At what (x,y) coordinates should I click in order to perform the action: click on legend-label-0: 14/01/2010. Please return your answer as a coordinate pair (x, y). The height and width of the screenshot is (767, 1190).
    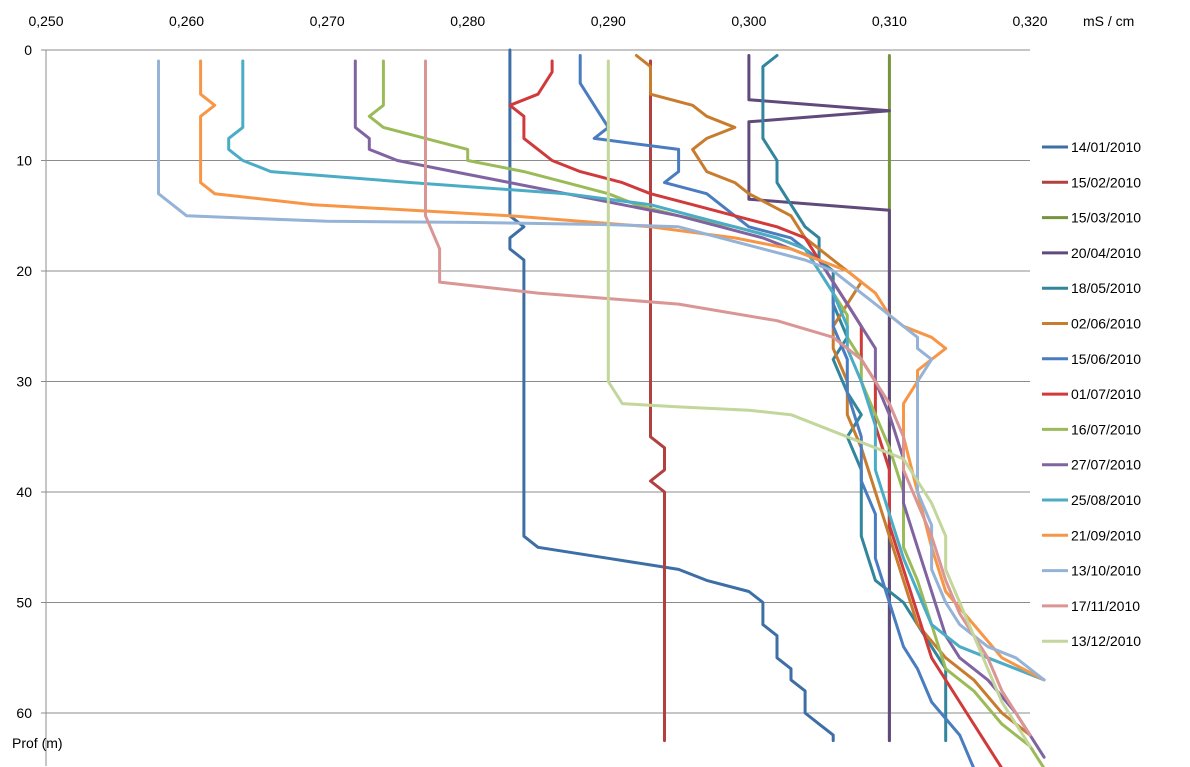
    Looking at the image, I should click on (1106, 147).